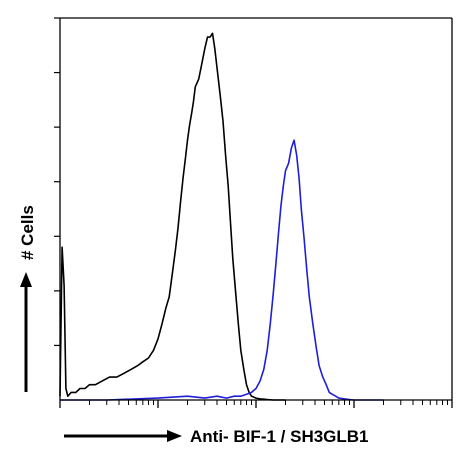 Image resolution: width=459 pixels, height=458 pixels. Describe the element at coordinates (57, 182) in the screenshot. I see `y-ticks` at that location.